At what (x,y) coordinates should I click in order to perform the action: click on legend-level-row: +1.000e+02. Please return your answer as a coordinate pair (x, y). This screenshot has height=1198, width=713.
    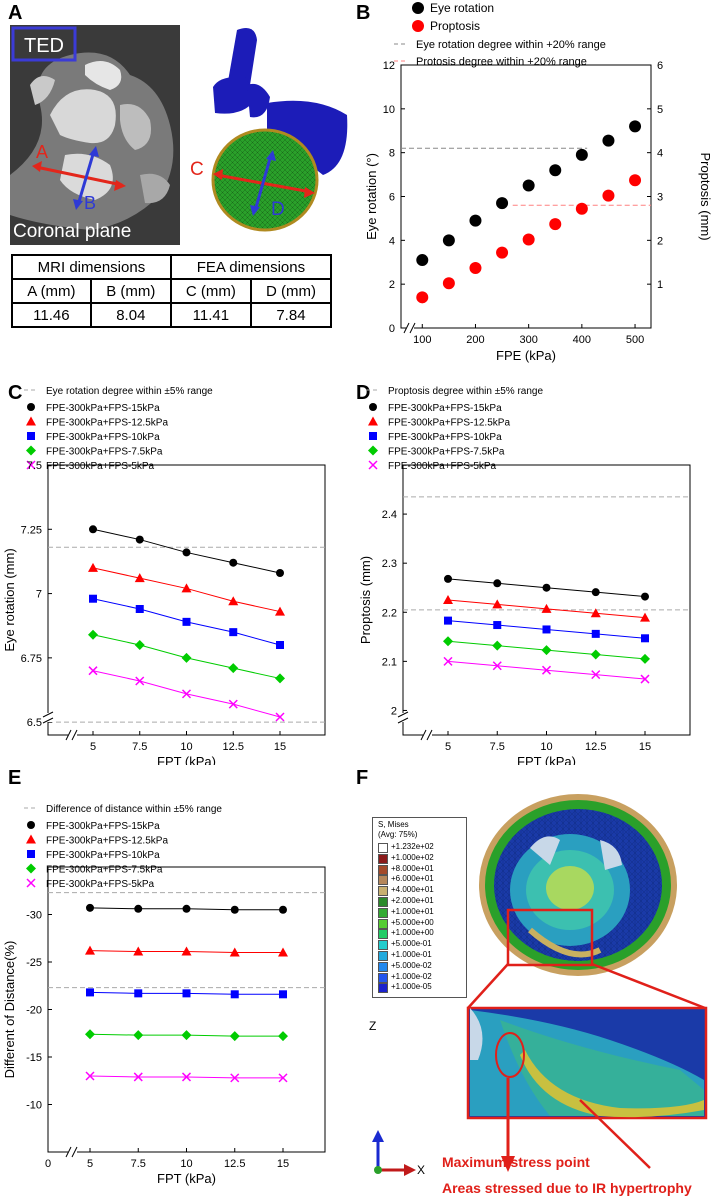
    Looking at the image, I should click on (421, 858).